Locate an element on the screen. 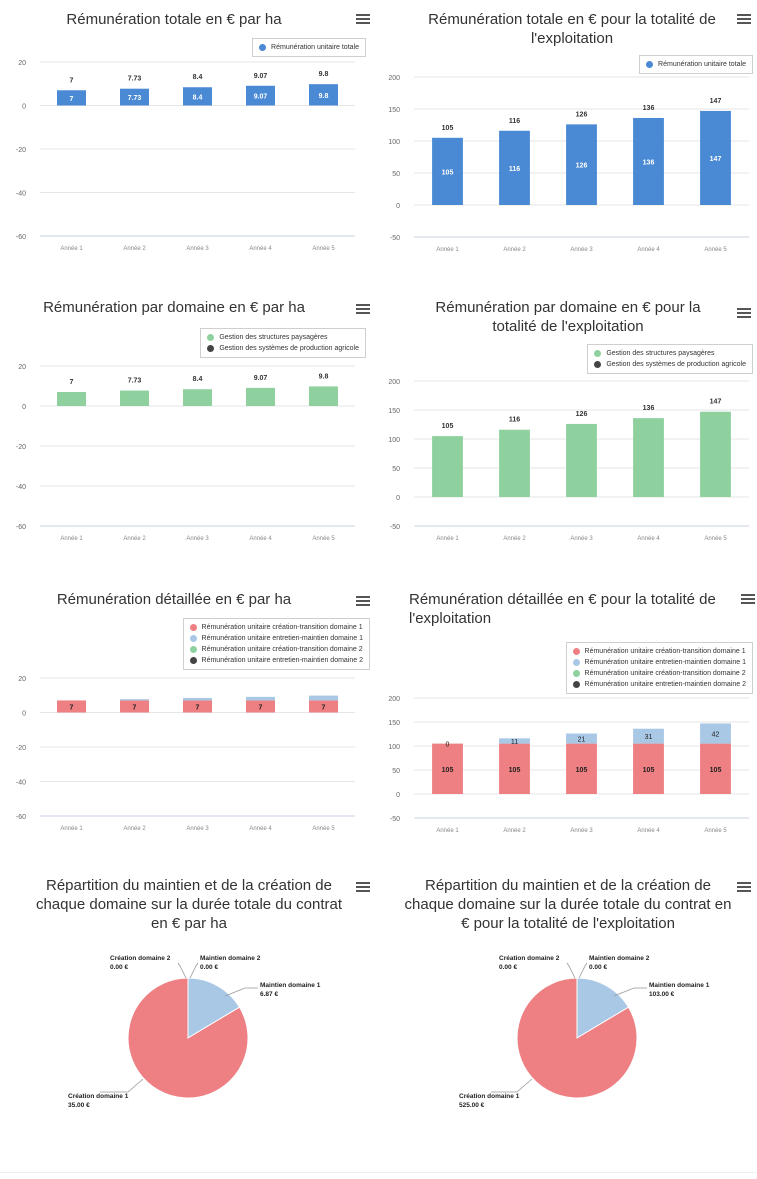 The width and height of the screenshot is (757, 1179). bar-data-label: 7.73 is located at coordinates (135, 381).